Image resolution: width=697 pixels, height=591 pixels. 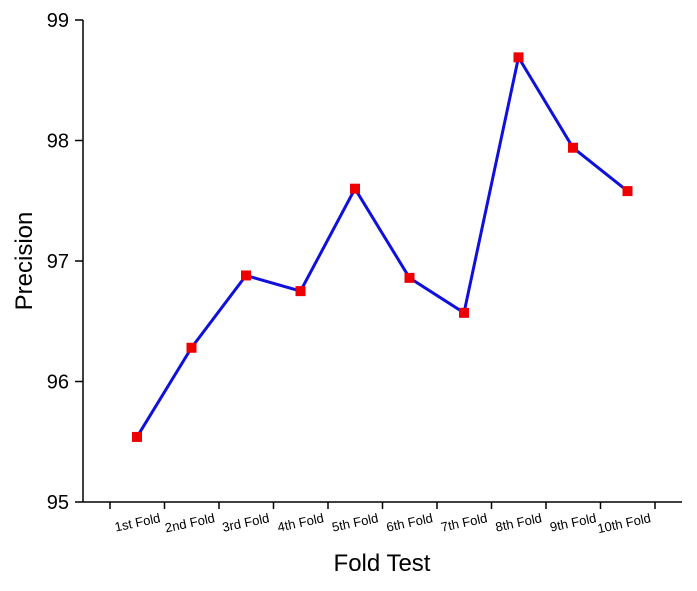 I want to click on x-tick-label: 2nd Fold, so click(x=190, y=522).